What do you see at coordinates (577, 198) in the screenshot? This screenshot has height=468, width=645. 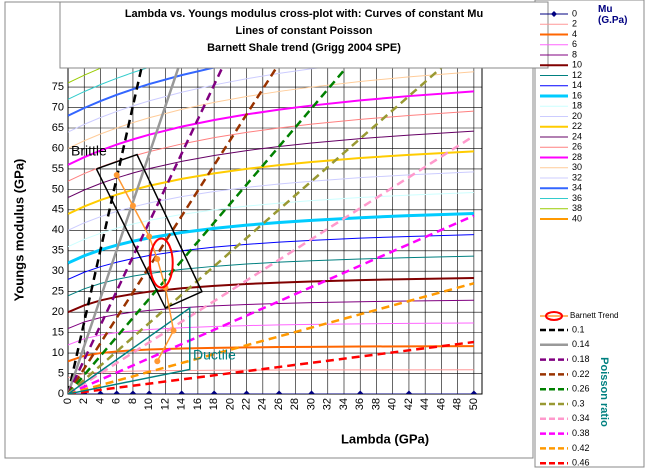 I see `legend-label: 36` at bounding box center [577, 198].